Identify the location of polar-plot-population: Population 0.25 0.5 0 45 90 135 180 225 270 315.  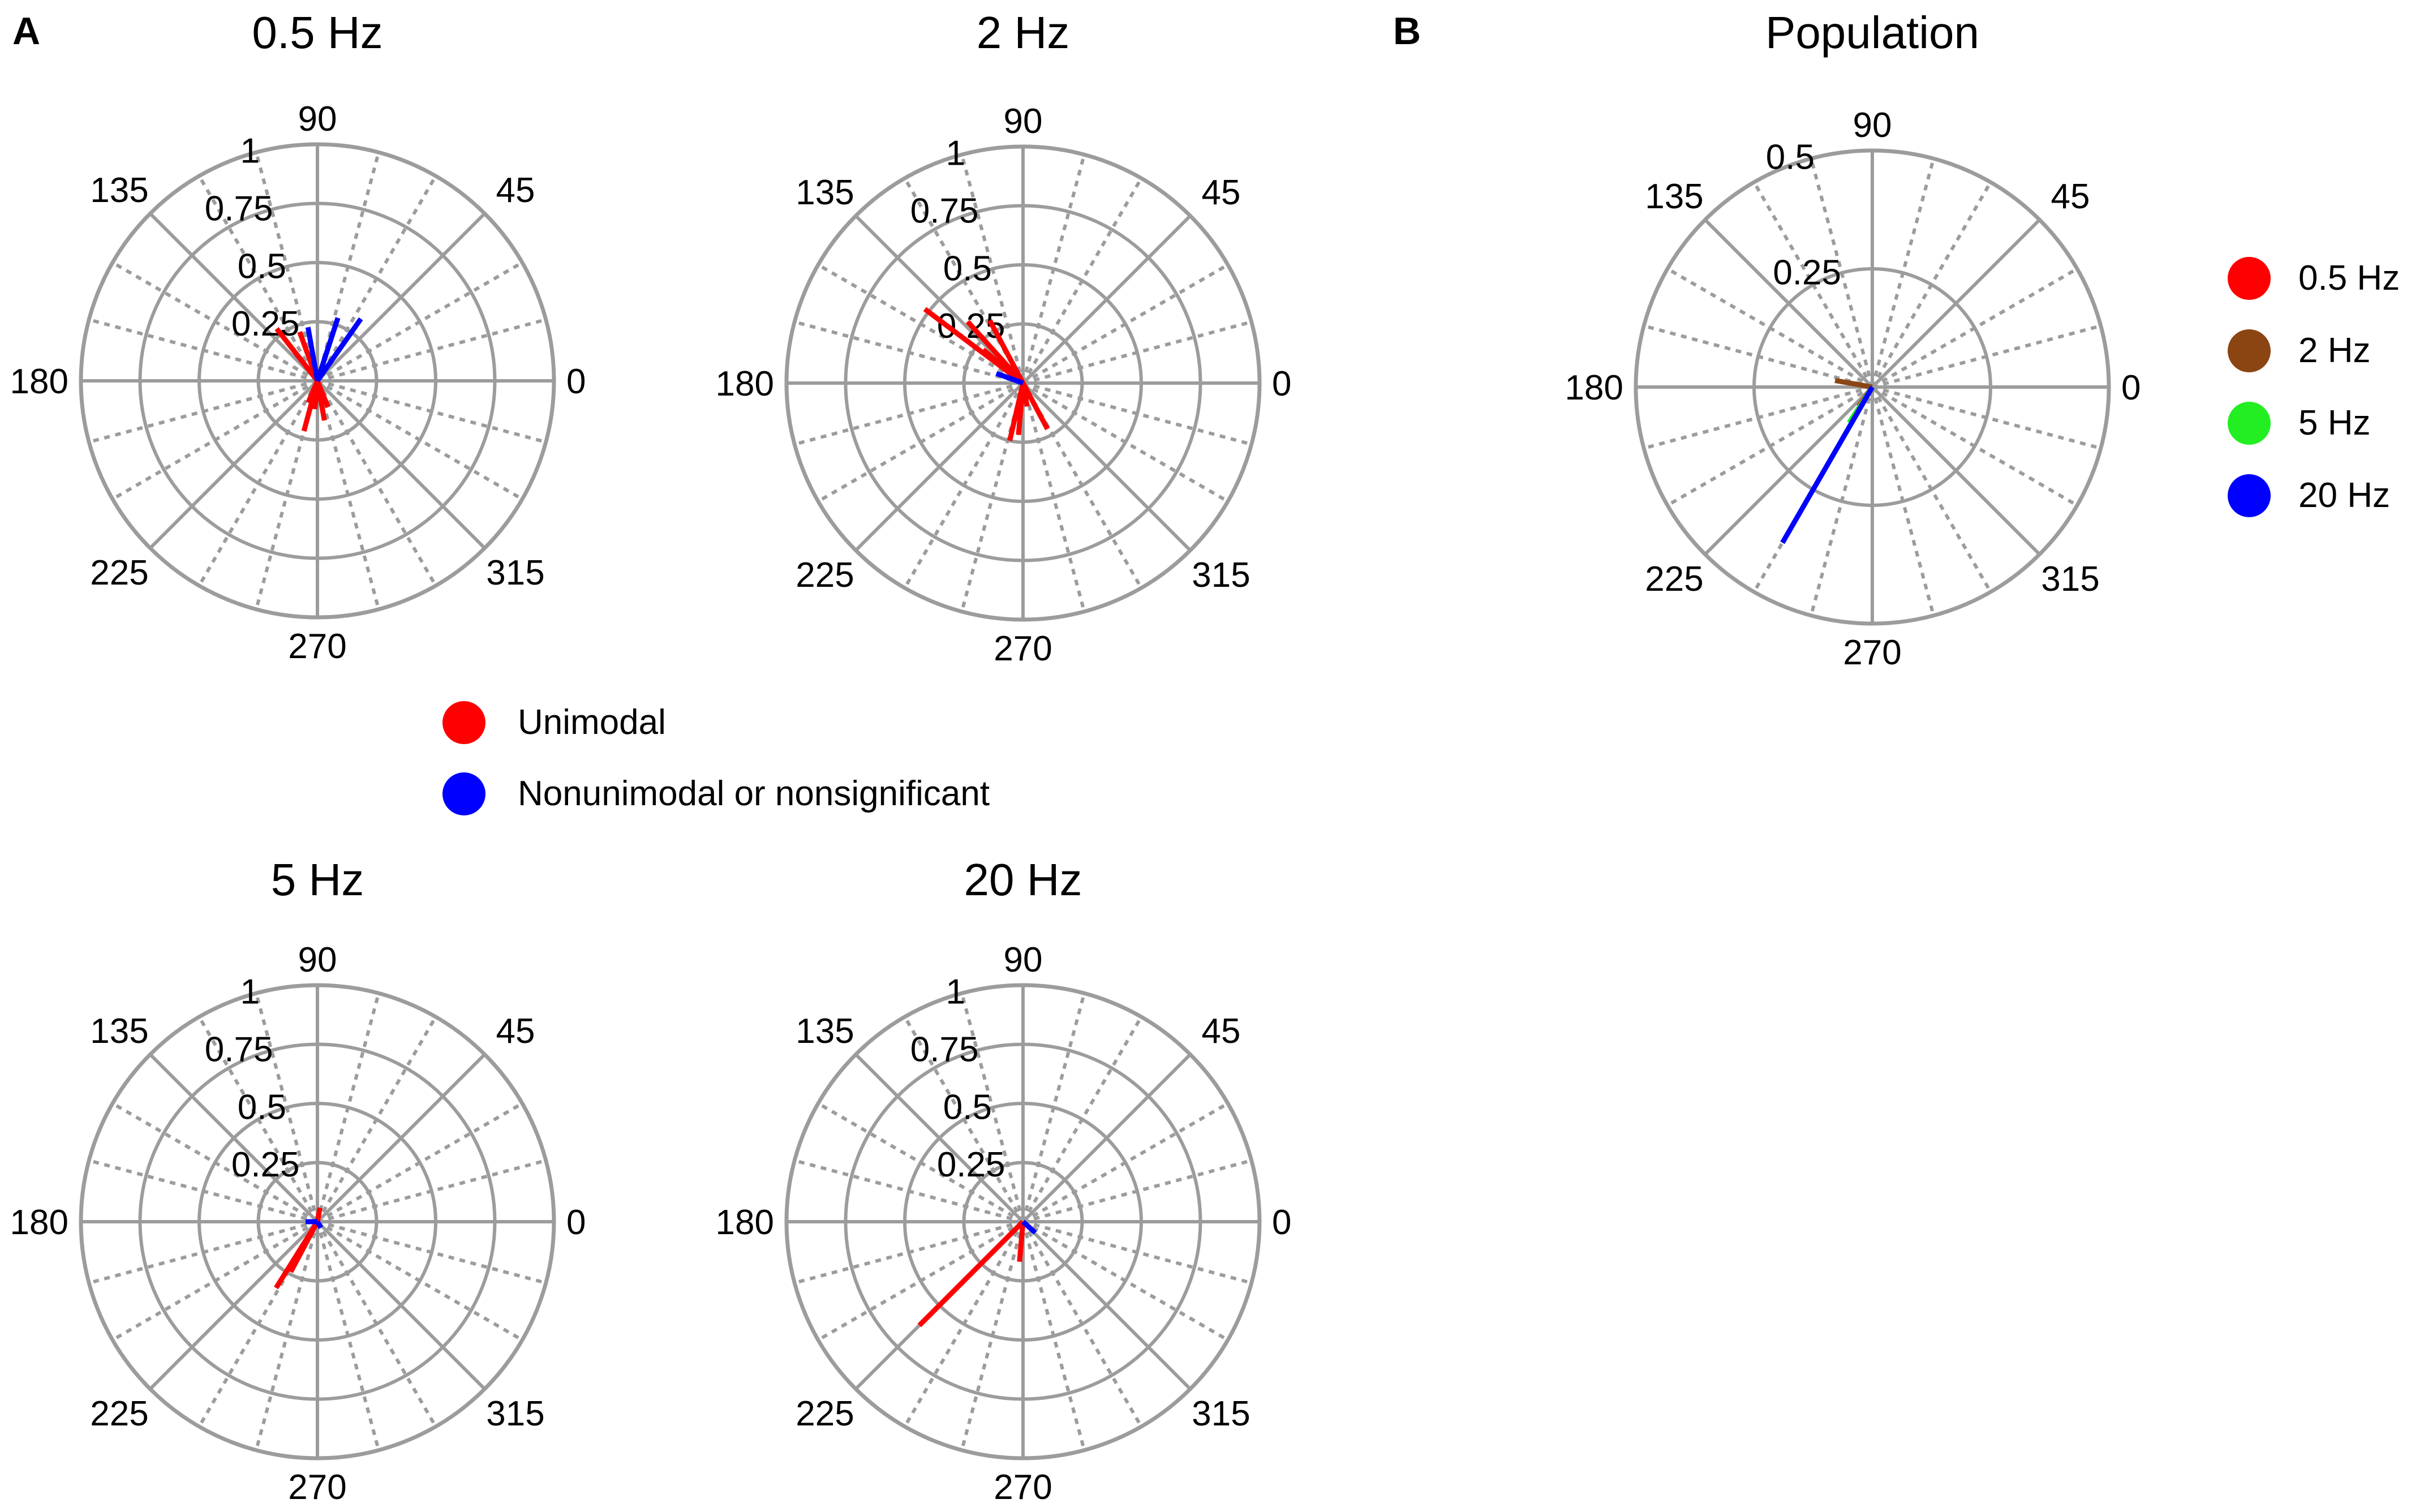
(1853, 339).